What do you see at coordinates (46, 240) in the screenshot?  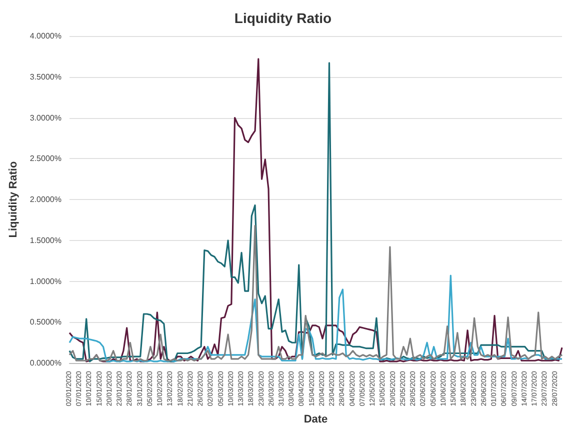 I see `y-tick-label: 1.5000%` at bounding box center [46, 240].